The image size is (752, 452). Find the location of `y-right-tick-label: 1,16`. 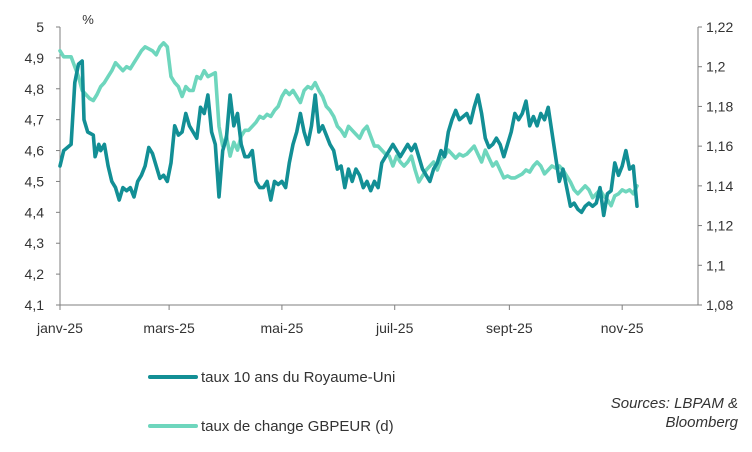

y-right-tick-label: 1,16 is located at coordinates (719, 146).